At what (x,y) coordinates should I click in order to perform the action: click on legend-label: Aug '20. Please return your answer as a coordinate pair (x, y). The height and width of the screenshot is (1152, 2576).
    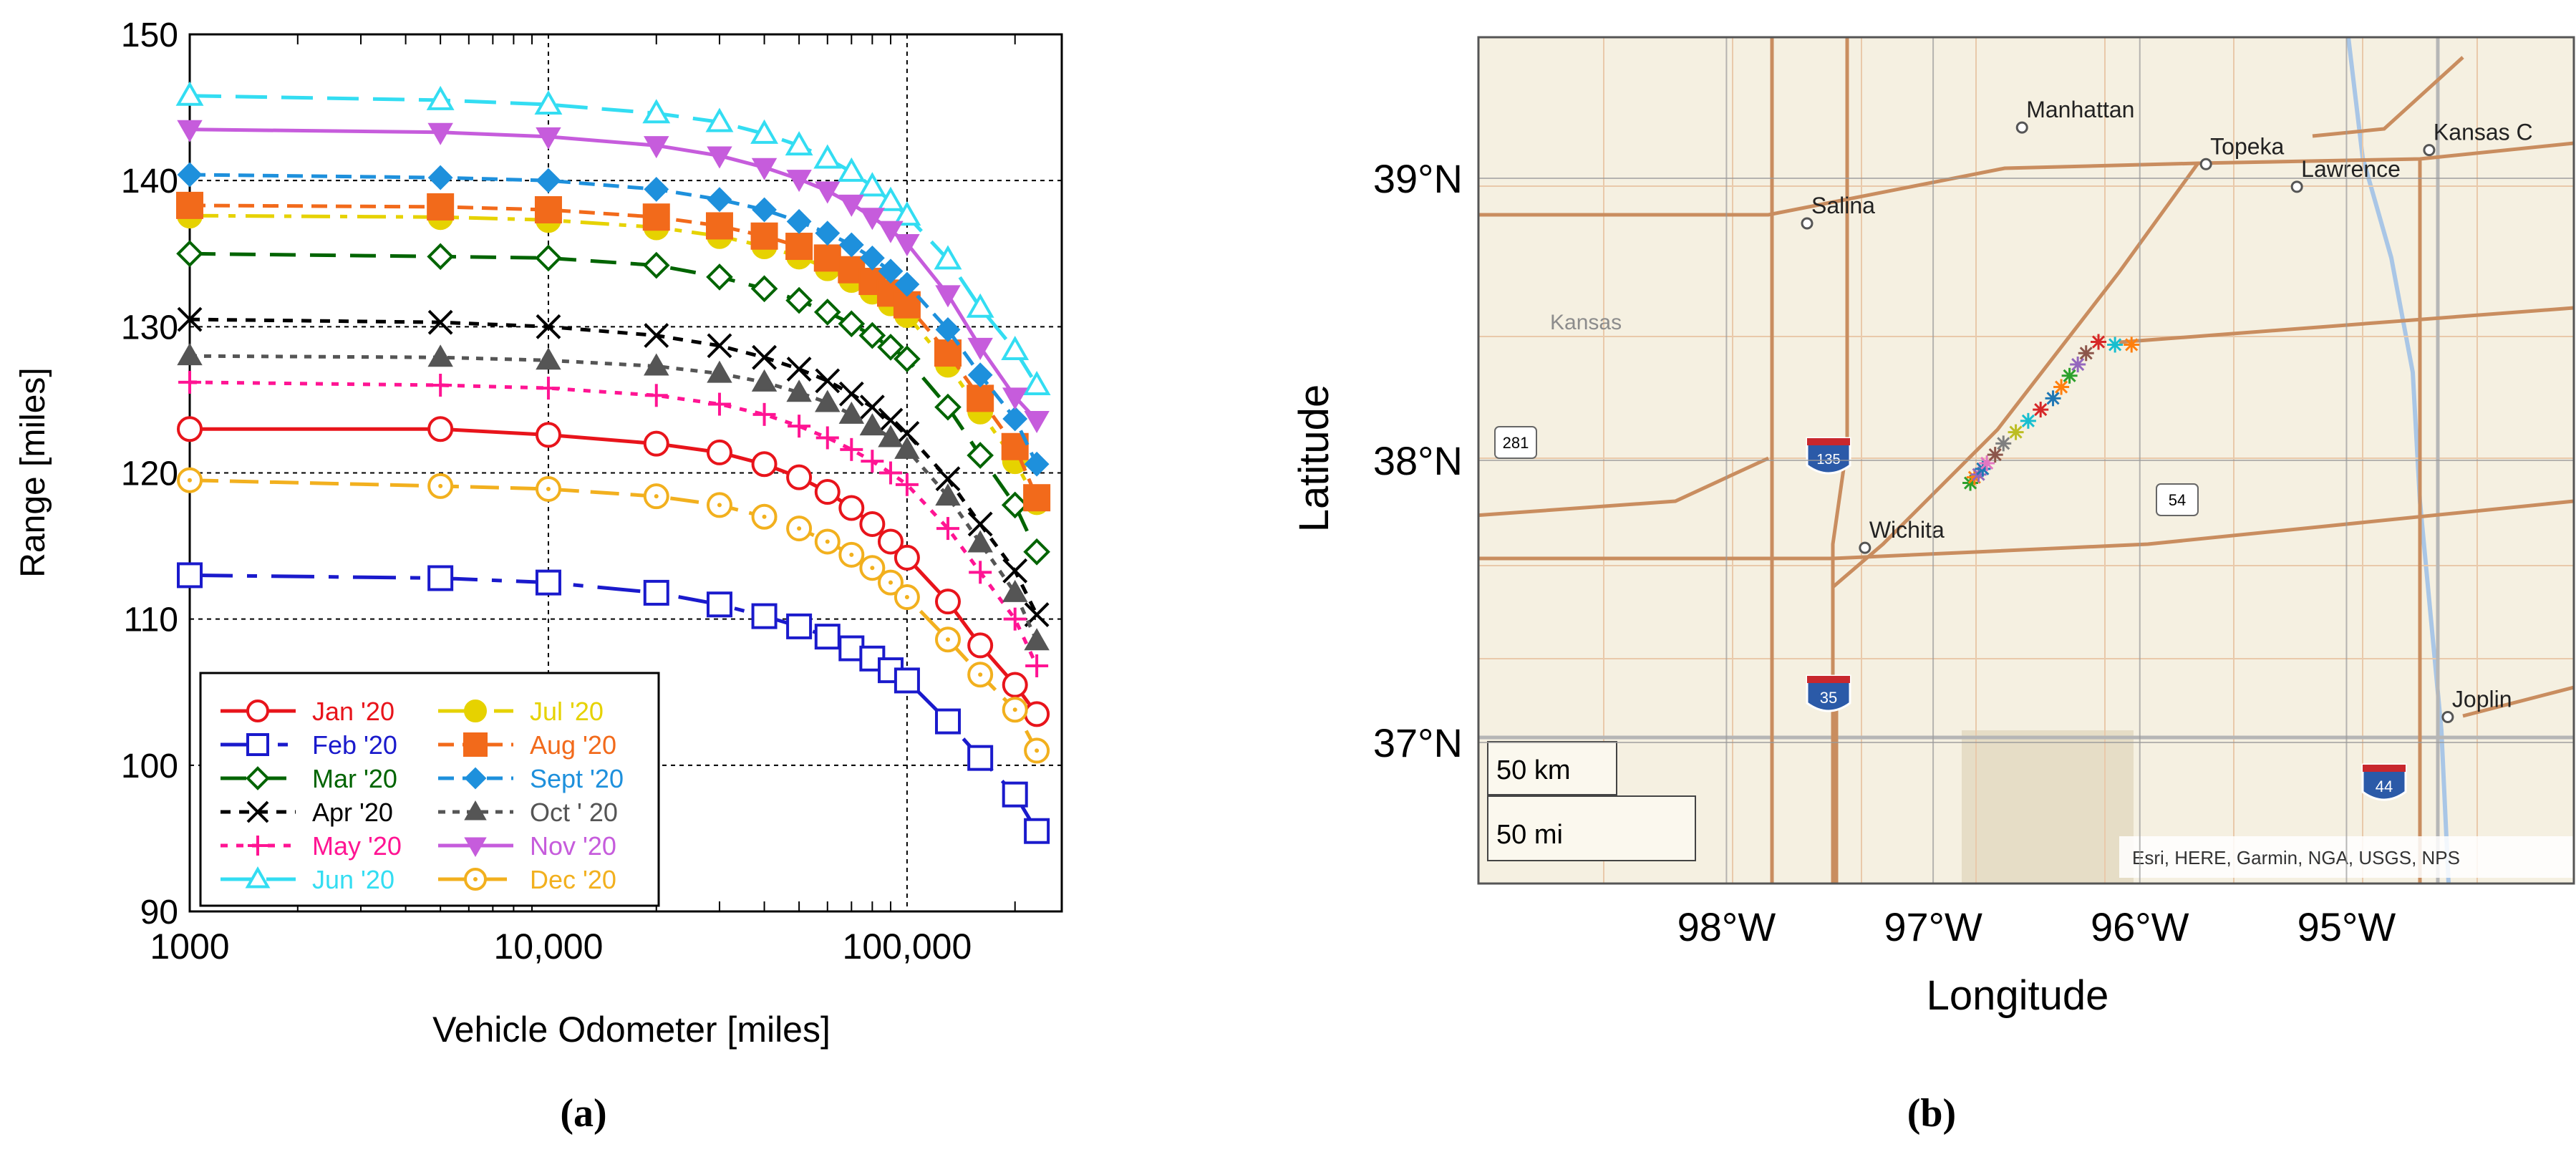
    Looking at the image, I should click on (573, 745).